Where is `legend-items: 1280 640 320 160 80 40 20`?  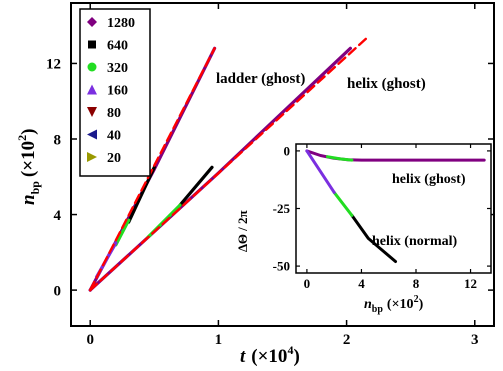 legend-items: 1280 640 320 160 80 40 20 is located at coordinates (111, 91).